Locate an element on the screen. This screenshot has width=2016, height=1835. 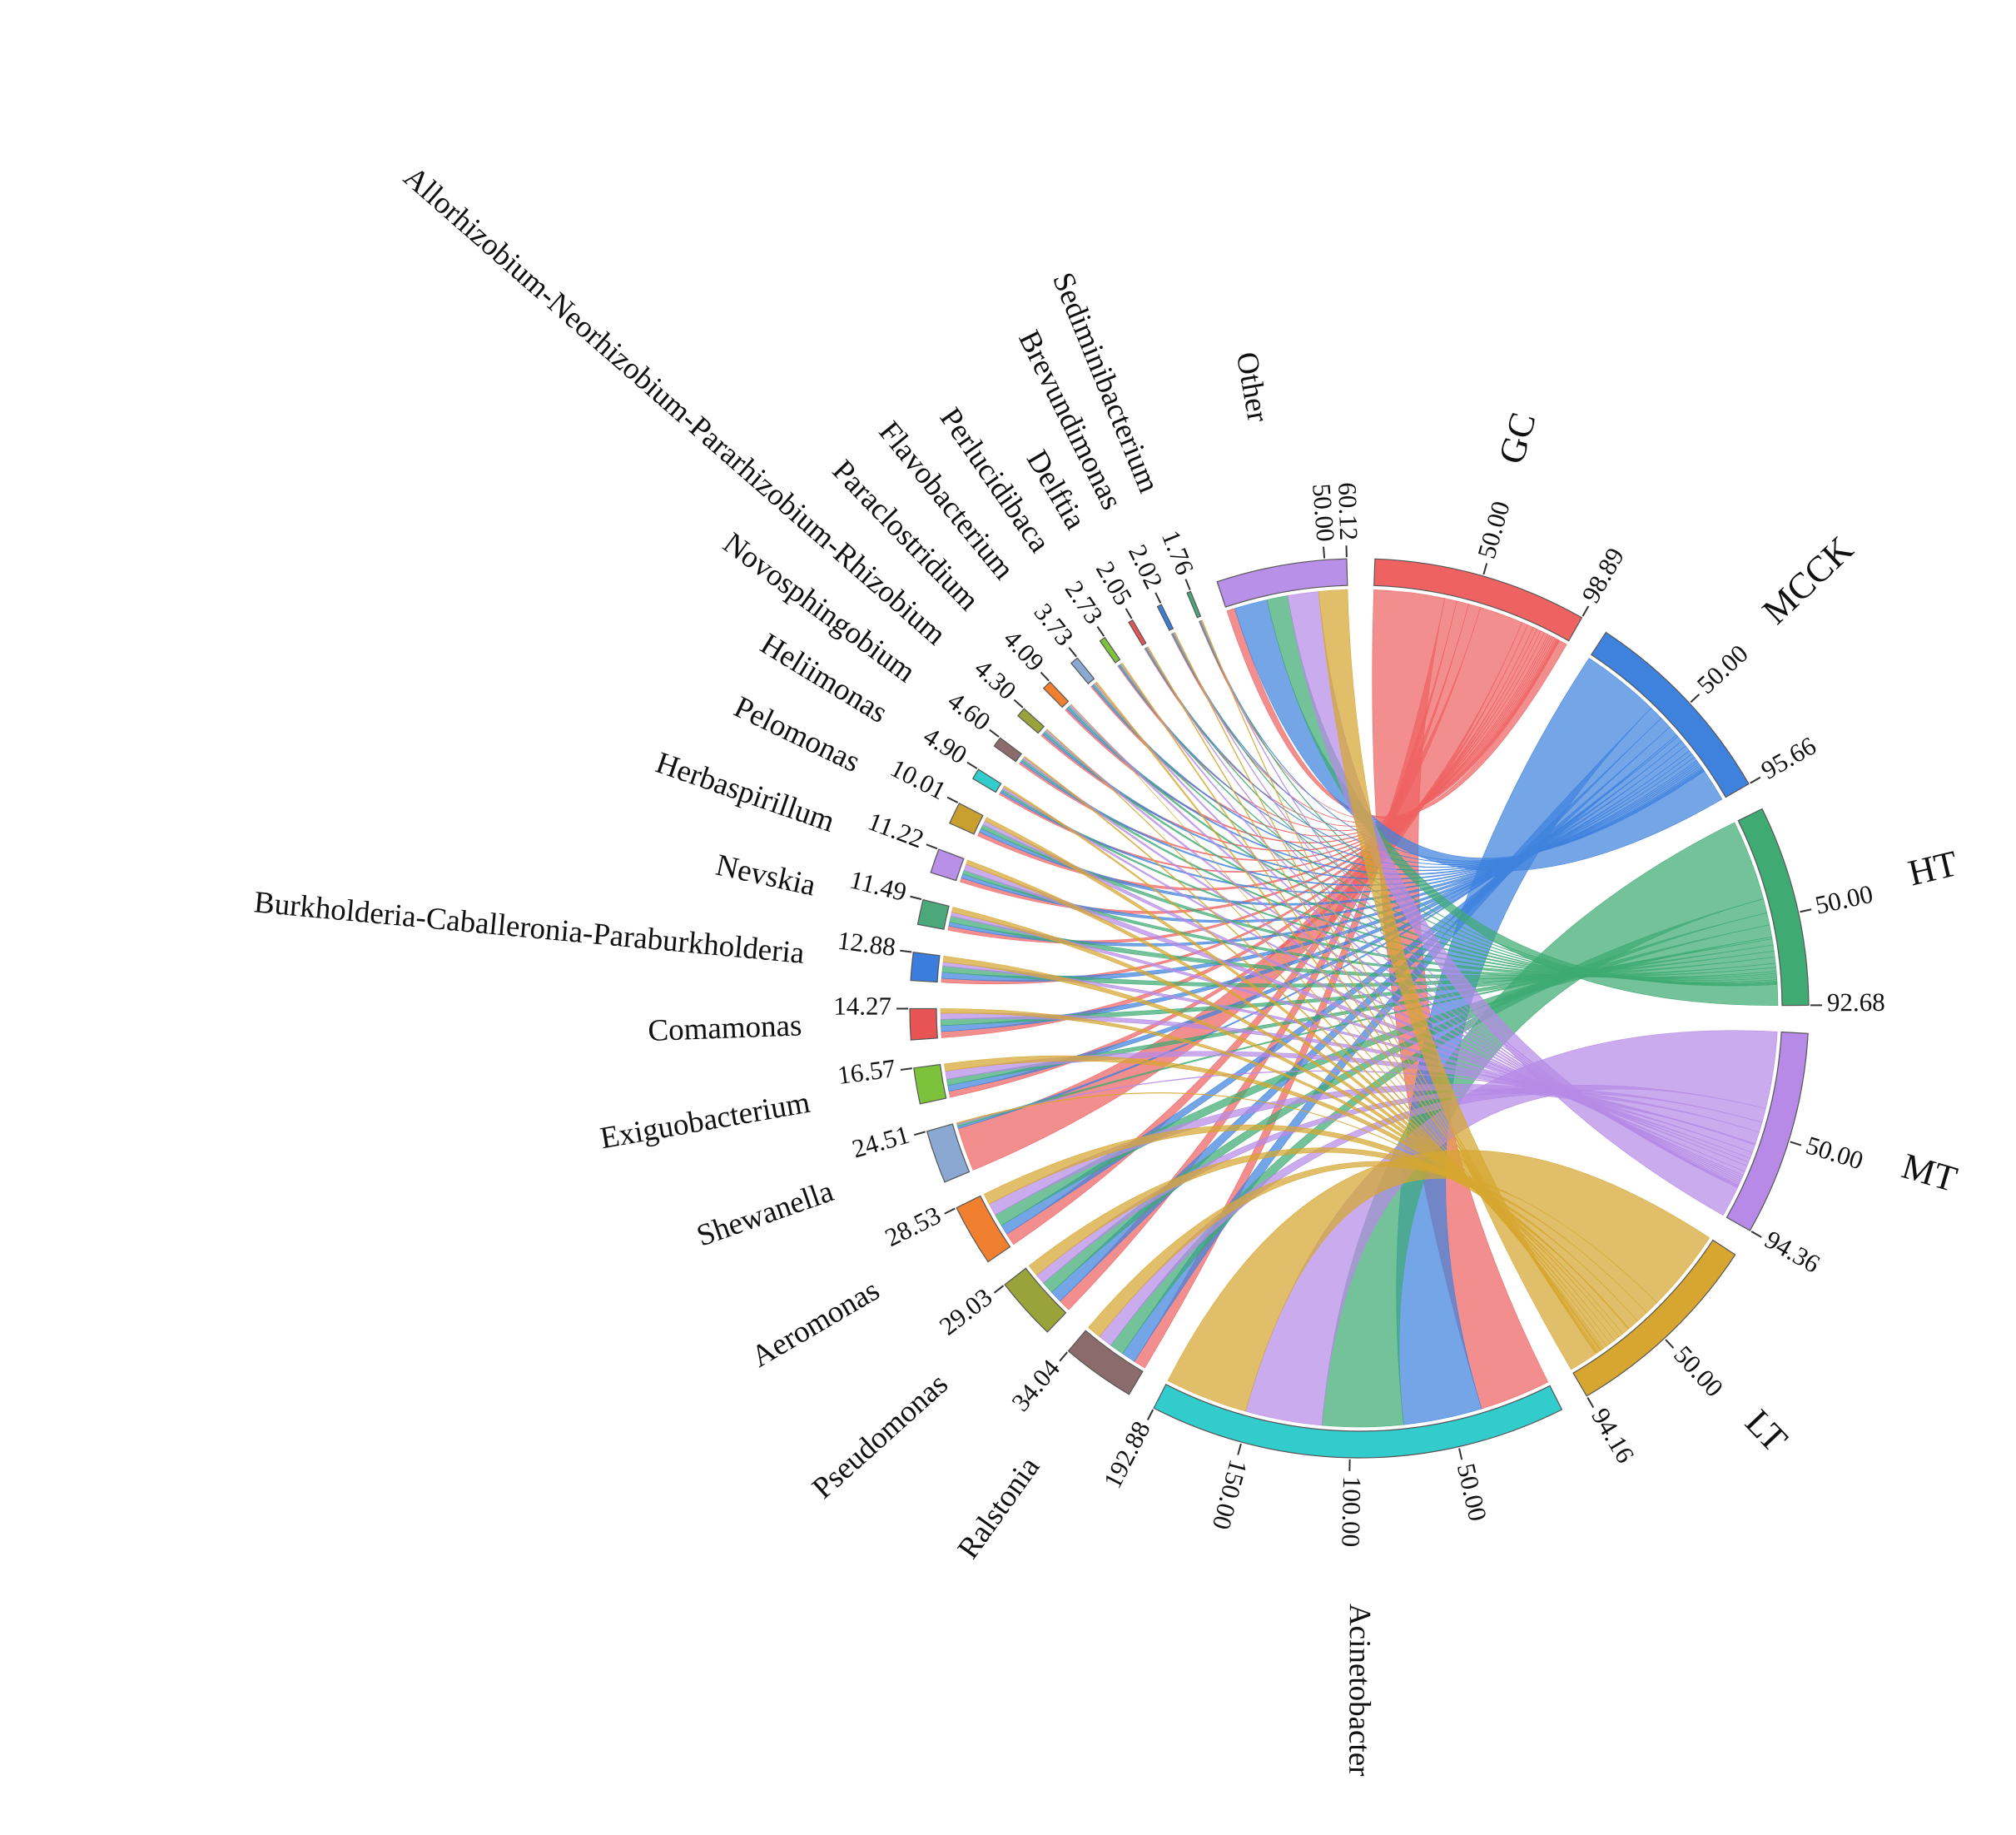
node-name: Shewanella is located at coordinates (765, 1213).